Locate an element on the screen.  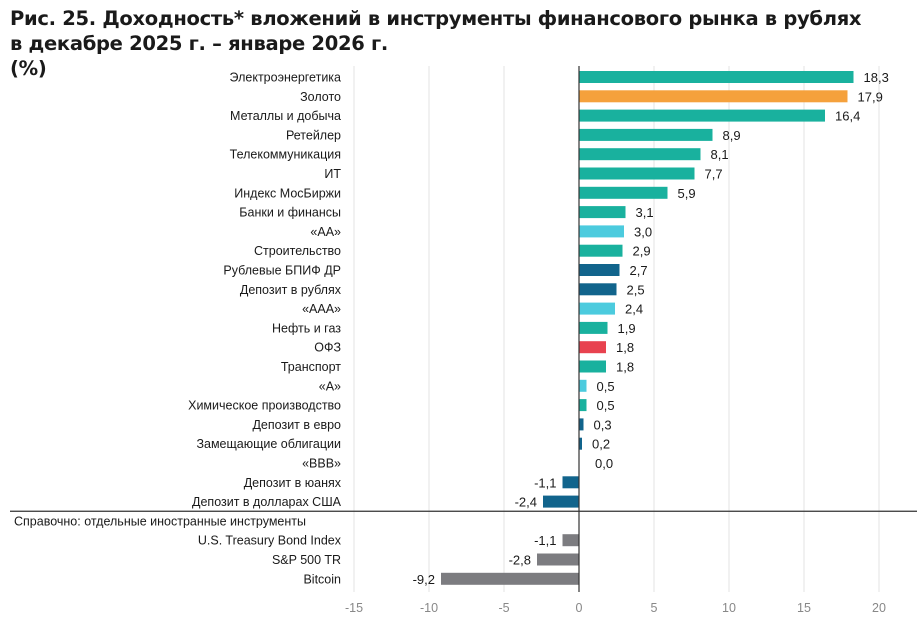
title-line-2: в декабре 2025 г. – январе 2026 г. is located at coordinates (199, 43).